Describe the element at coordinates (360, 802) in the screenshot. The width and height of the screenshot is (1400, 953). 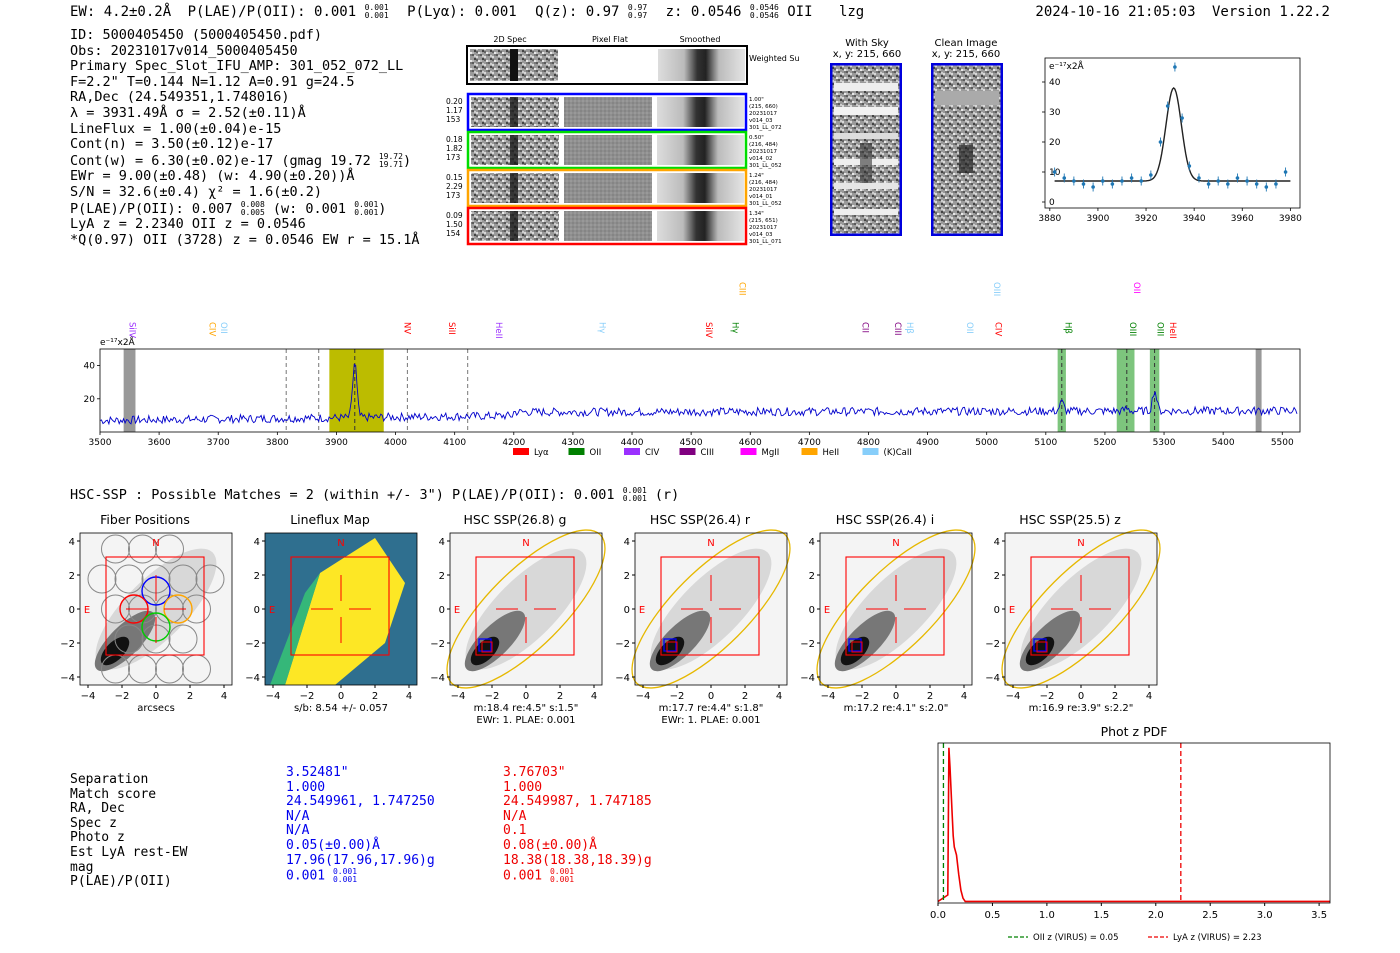
I see `blue-radec: 24.549961, 1.747250` at that location.